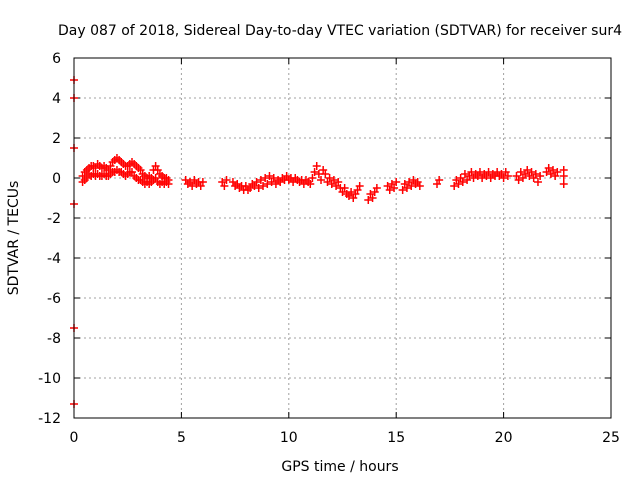 This screenshot has width=640, height=480. Describe the element at coordinates (74, 438) in the screenshot. I see `x-tick-label: 0` at that location.